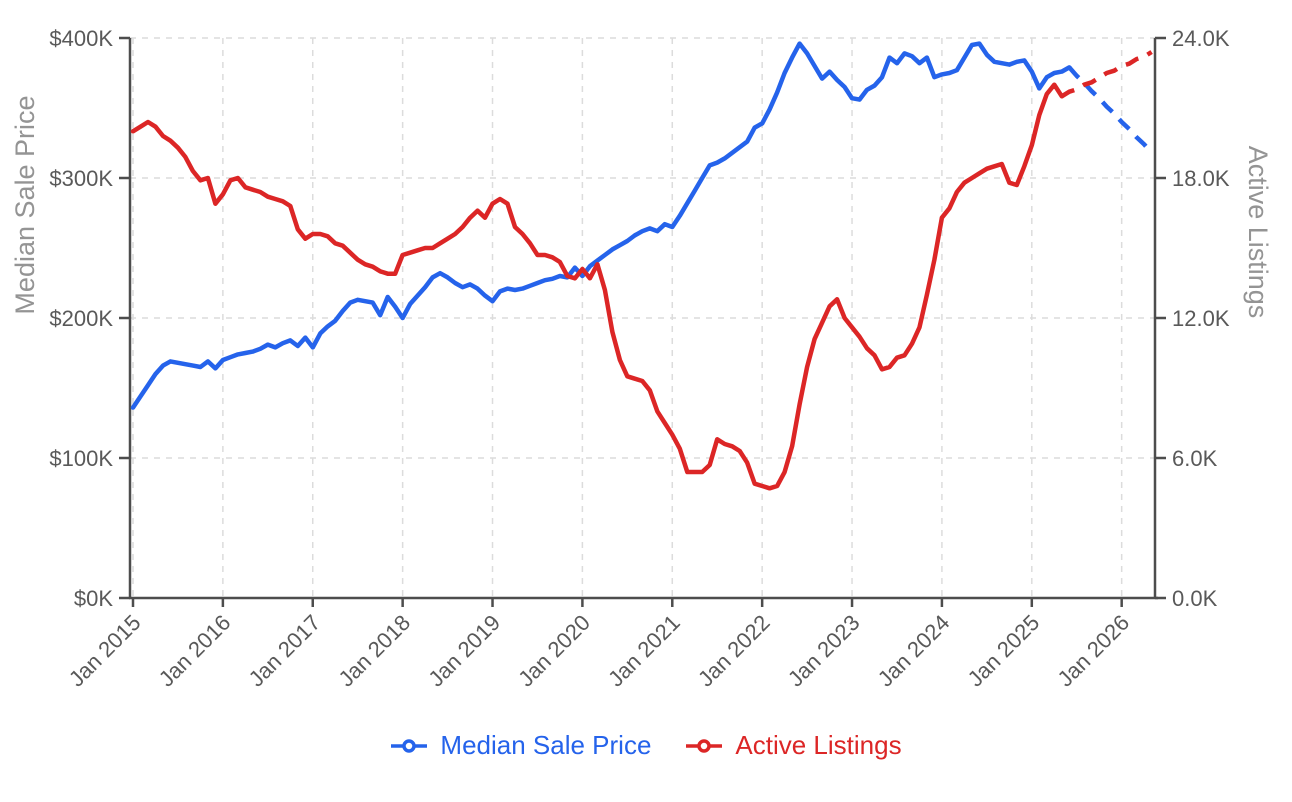 The height and width of the screenshot is (802, 1292). What do you see at coordinates (1094, 651) in the screenshot?
I see `x-axis-tick-label: Jan 2026` at bounding box center [1094, 651].